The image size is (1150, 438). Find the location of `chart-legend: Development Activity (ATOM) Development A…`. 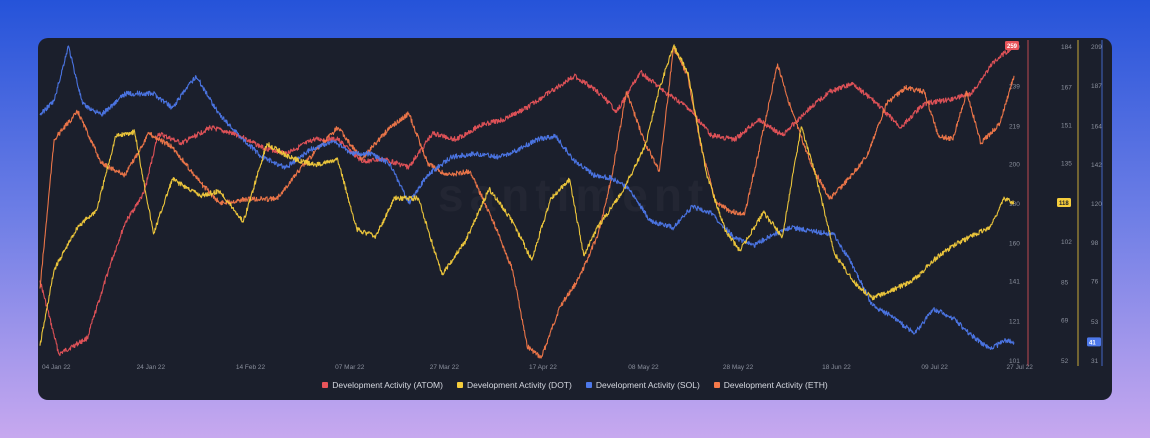

chart-legend: Development Activity (ATOM) Development A… is located at coordinates (575, 385).